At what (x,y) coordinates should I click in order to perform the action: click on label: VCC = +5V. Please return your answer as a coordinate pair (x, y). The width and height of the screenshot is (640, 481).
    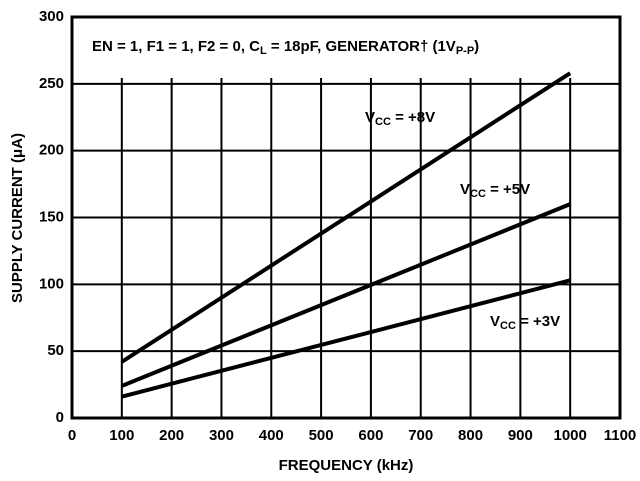
    Looking at the image, I should click on (495, 190).